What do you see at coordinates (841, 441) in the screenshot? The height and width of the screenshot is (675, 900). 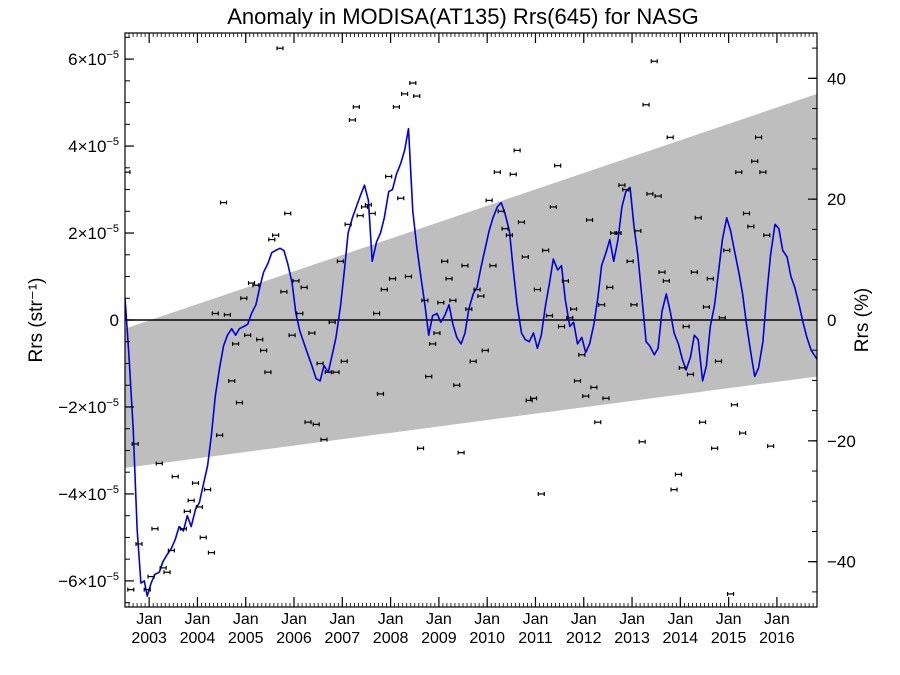 I see `right-tick-label: −20` at bounding box center [841, 441].